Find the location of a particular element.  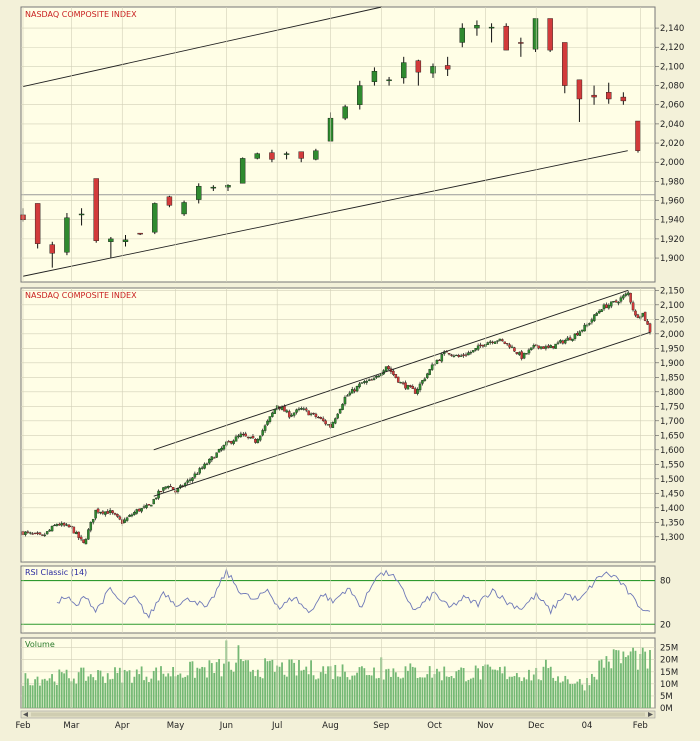

y-tick-label: 5M is located at coordinates (666, 697).